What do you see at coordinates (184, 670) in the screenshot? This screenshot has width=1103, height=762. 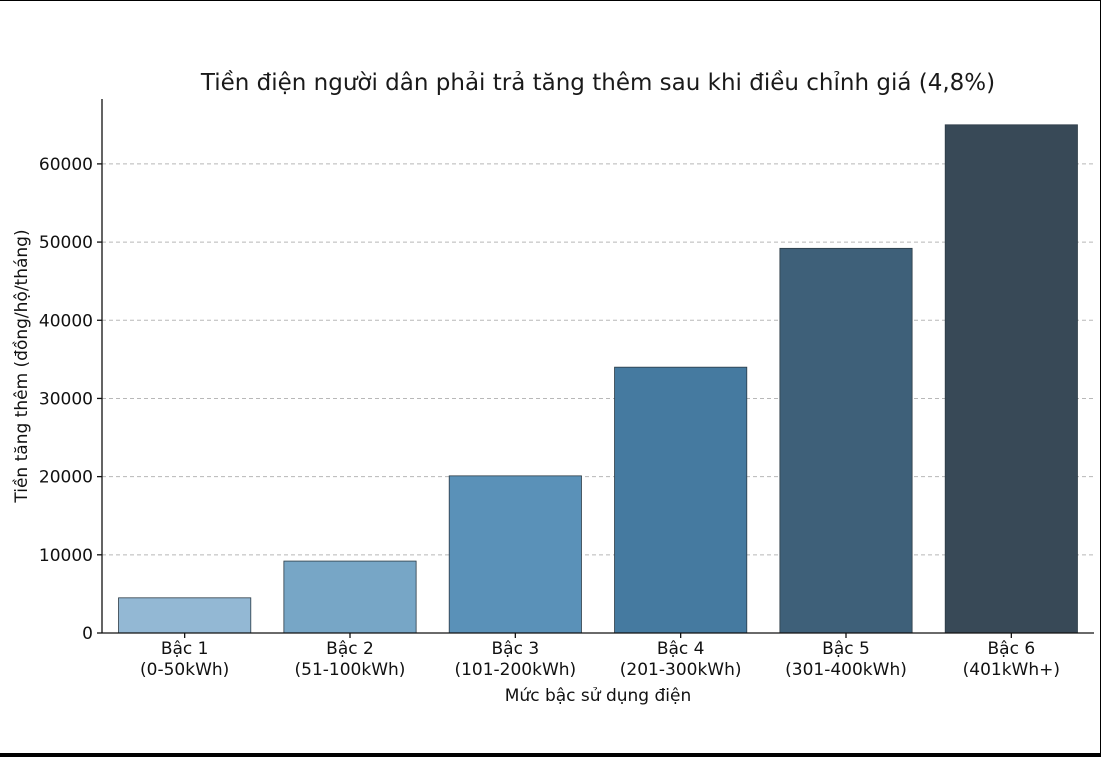 I see `x-tick-label-line: (0-50kWh)` at bounding box center [184, 670].